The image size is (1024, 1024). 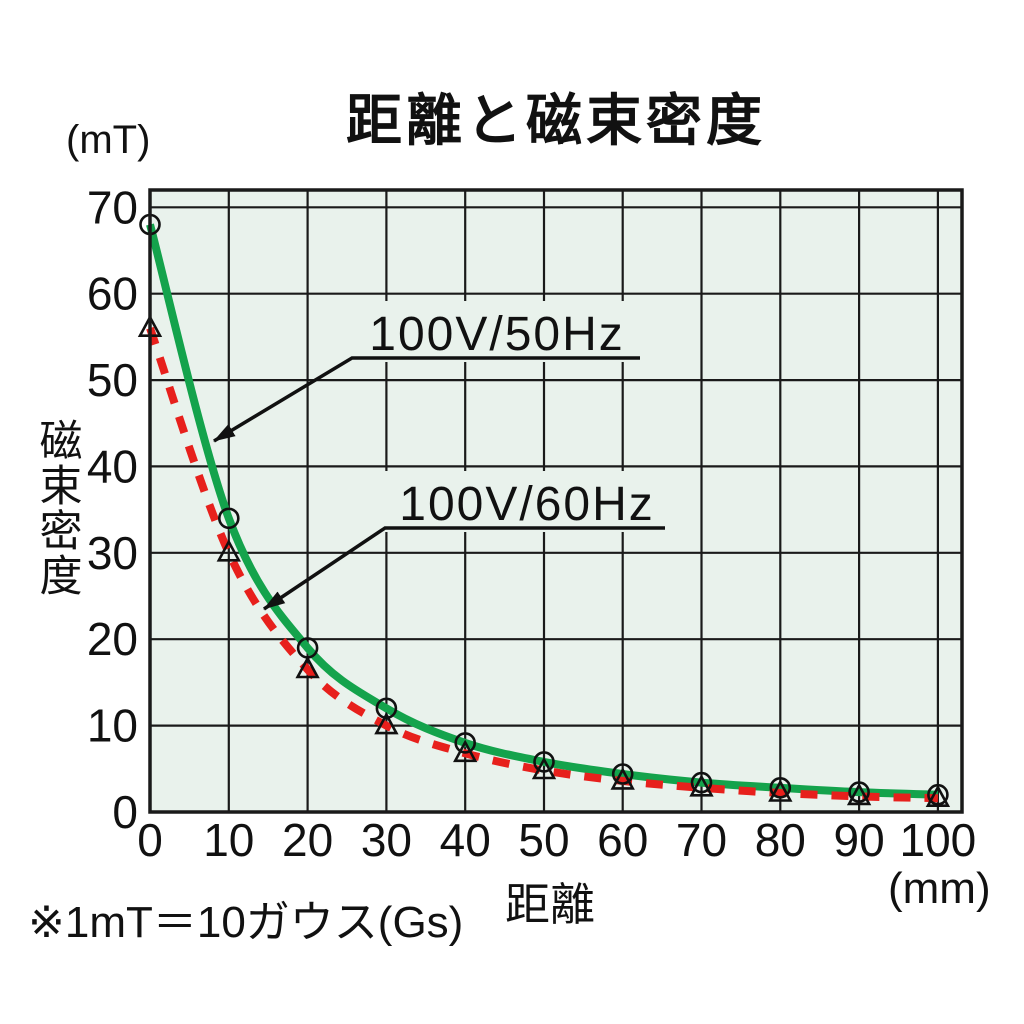 I want to click on callout-60hz-bg, so click(x=532, y=501).